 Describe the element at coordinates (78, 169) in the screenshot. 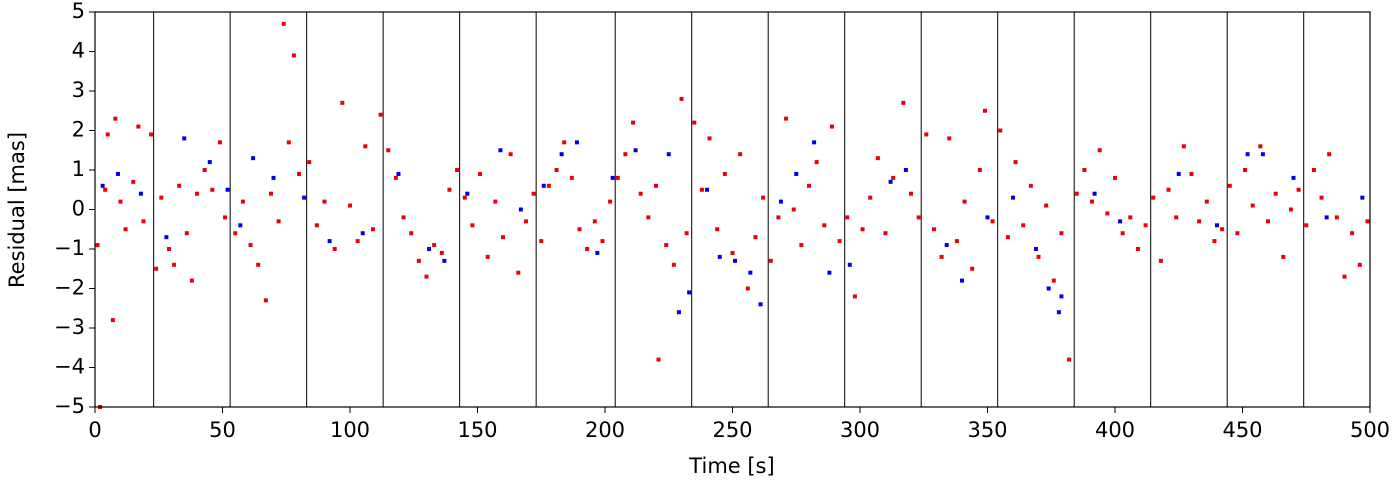

I see `y-tick-label: 1` at that location.